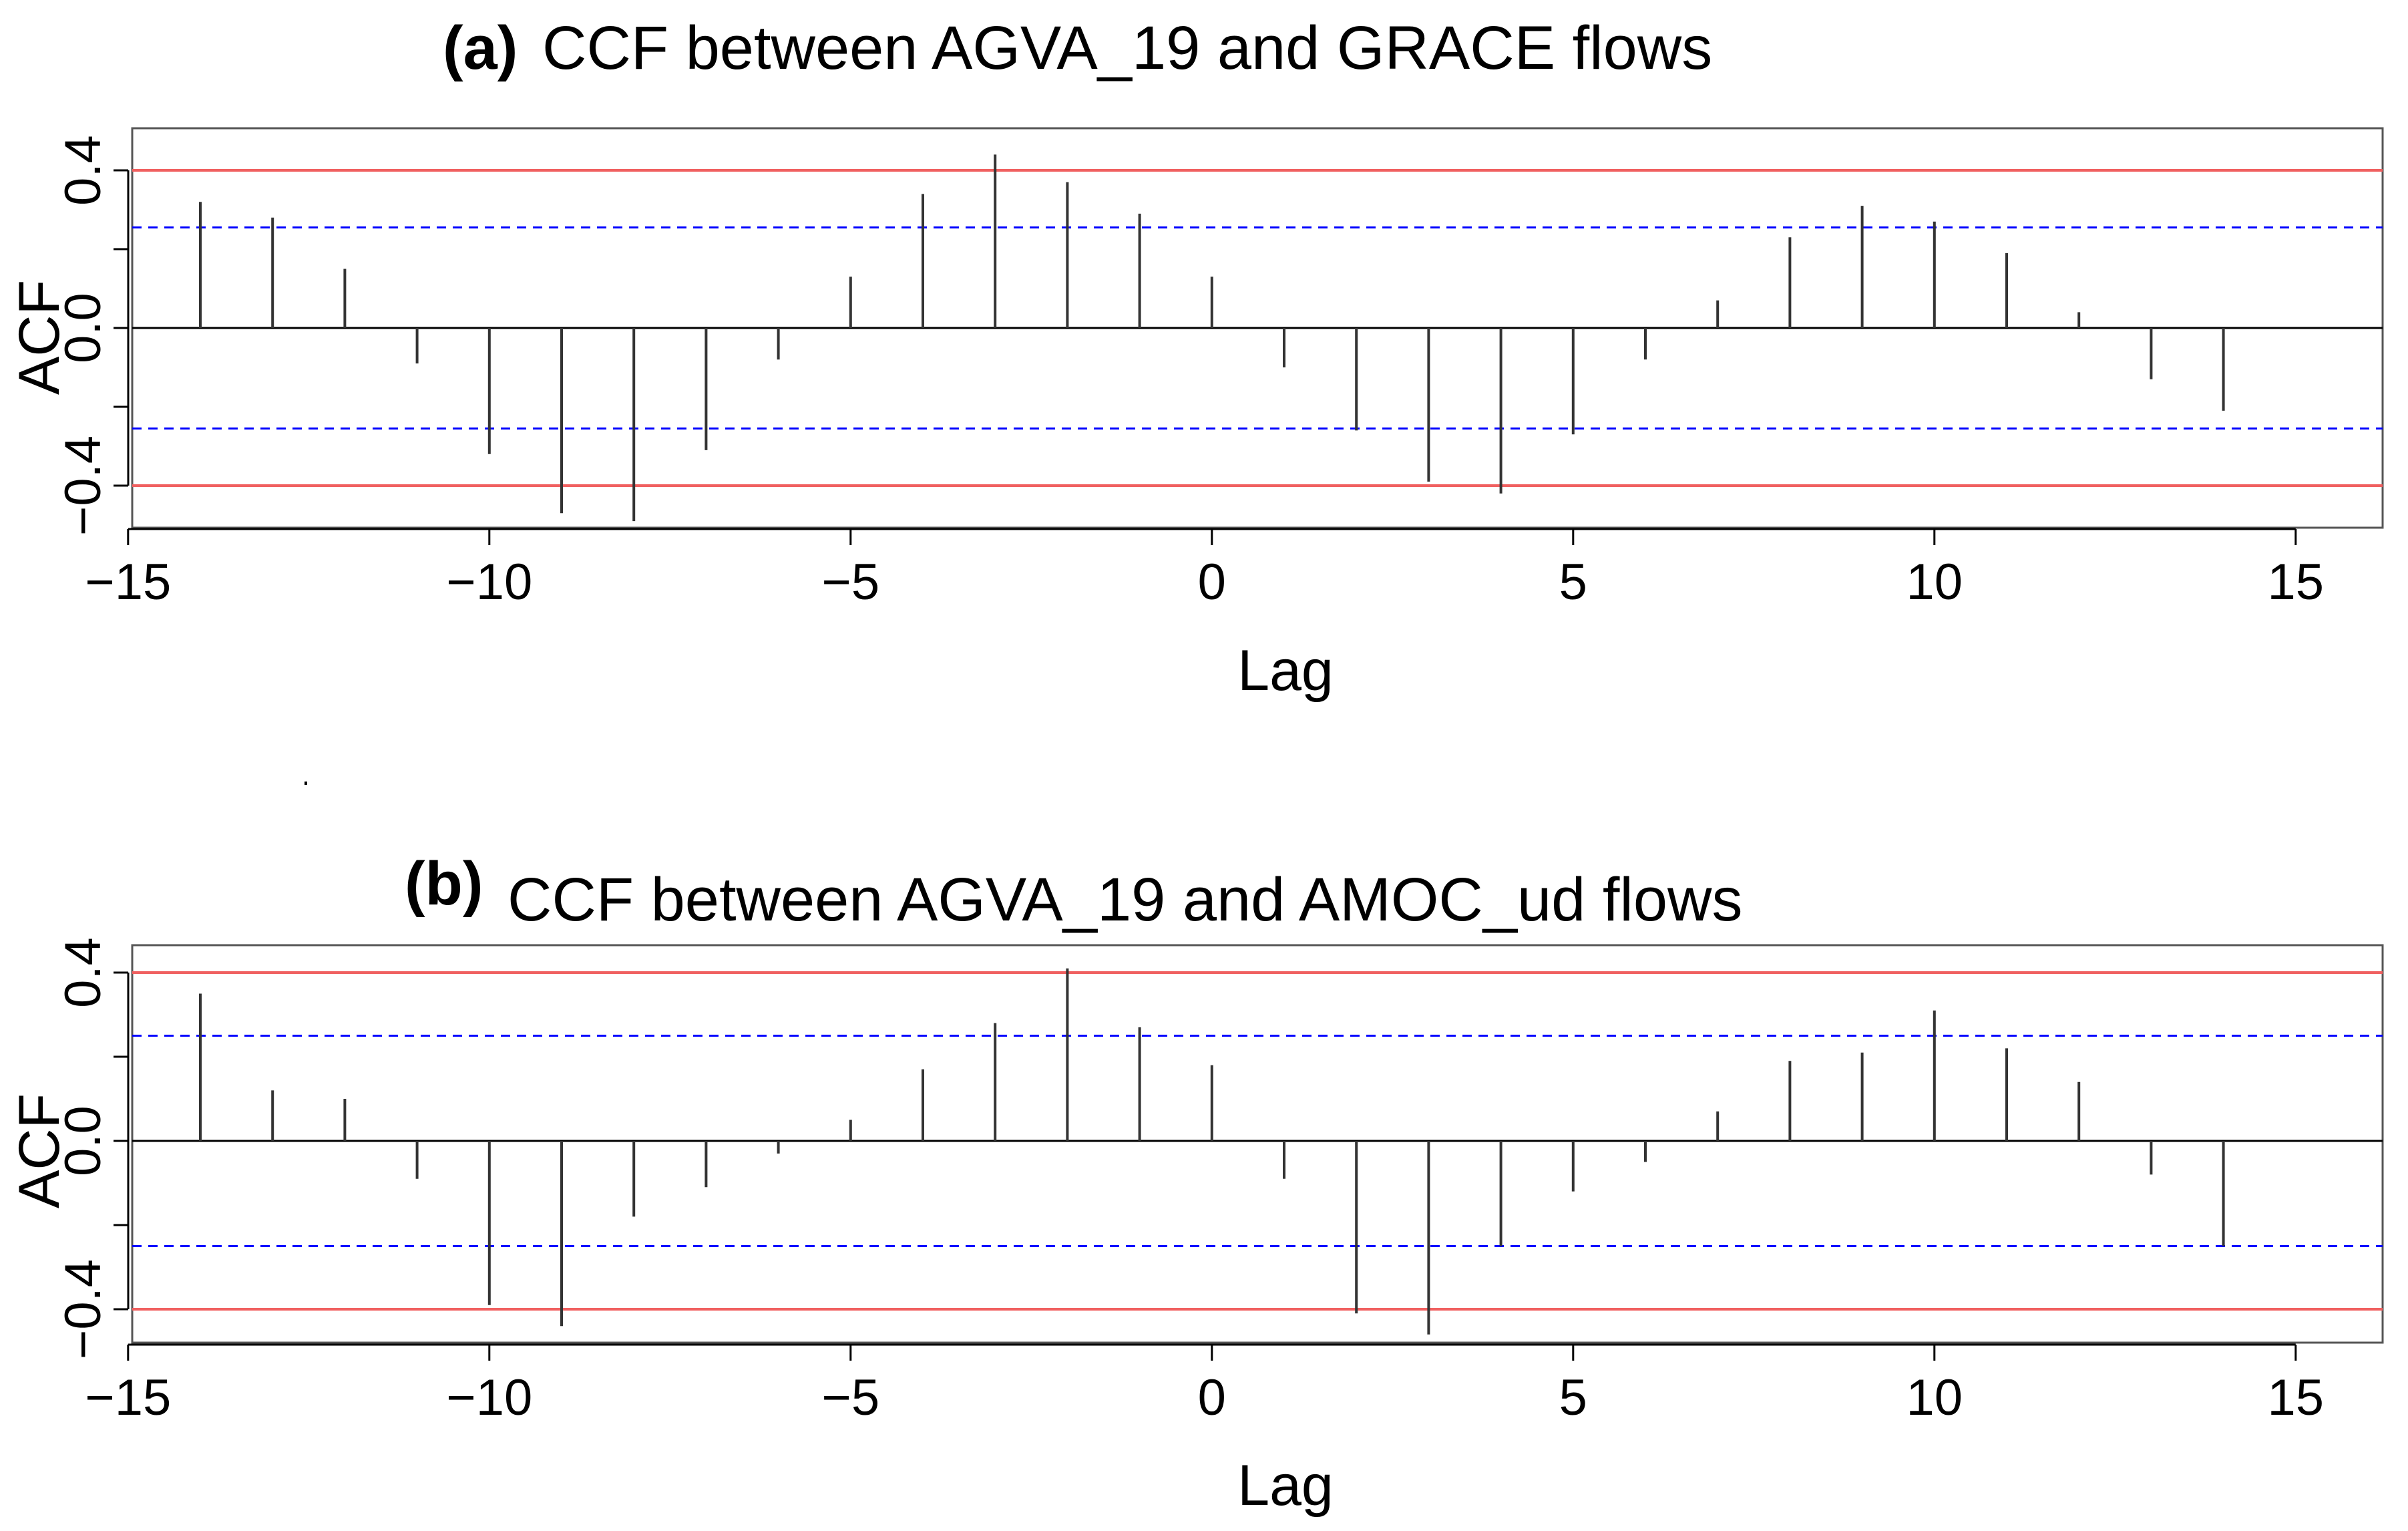  What do you see at coordinates (39, 337) in the screenshot?
I see `panel-a-y-axis-label: ACF` at bounding box center [39, 337].